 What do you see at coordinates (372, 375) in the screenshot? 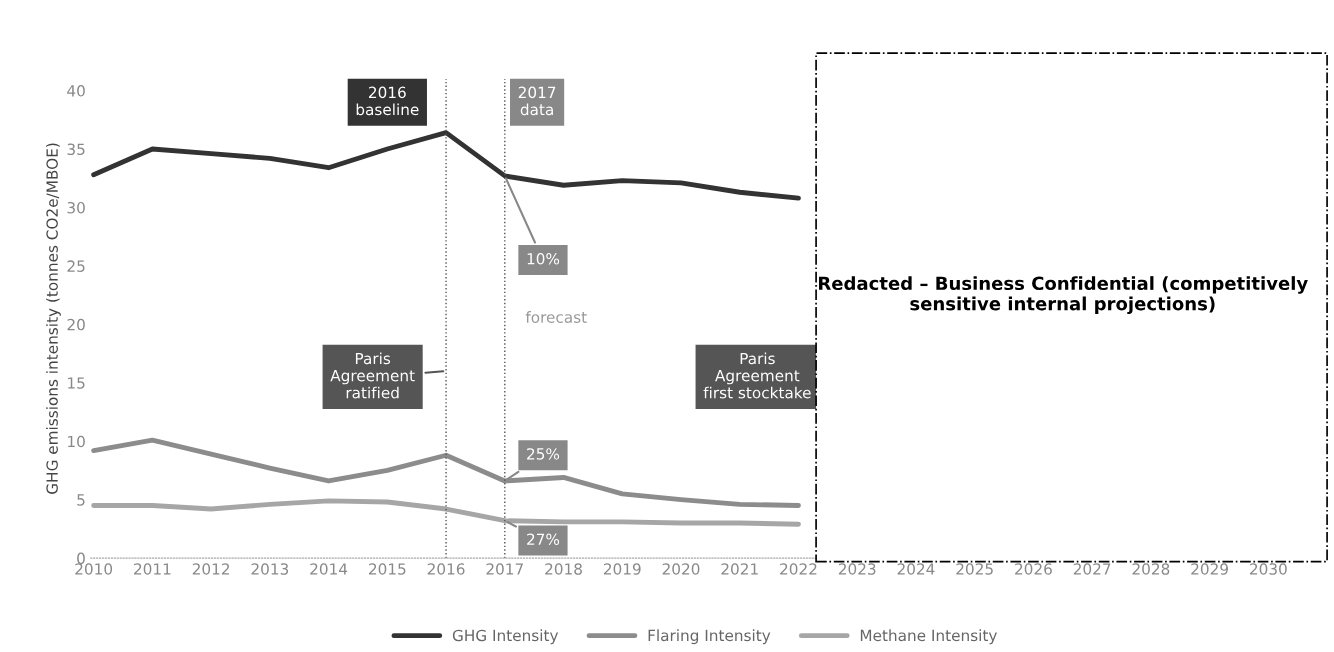
I see `annotation: Paris Agreement ratified` at bounding box center [372, 375].